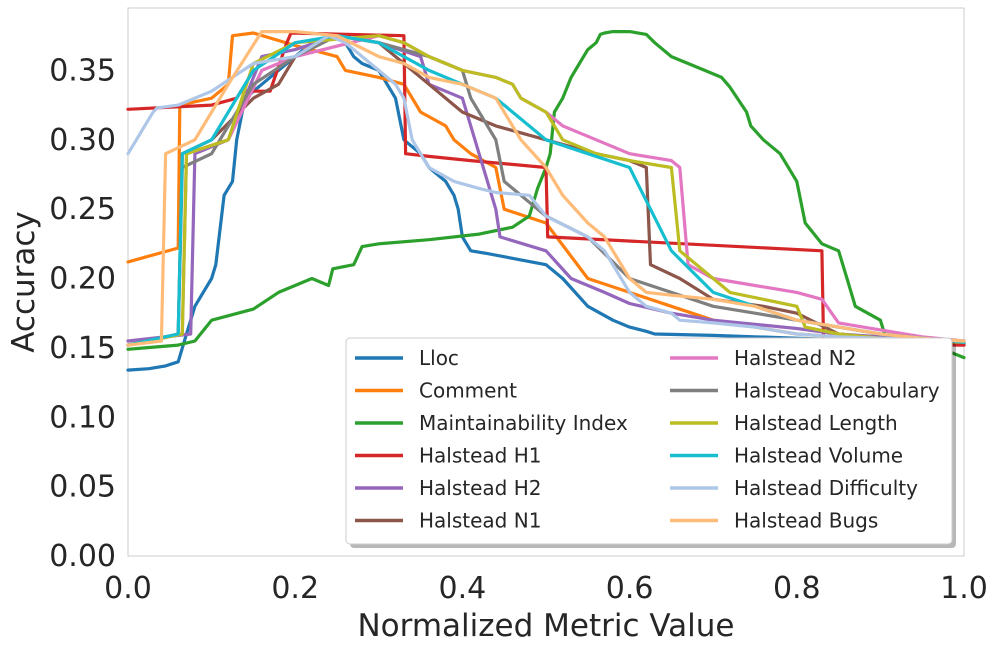 This screenshot has width=997, height=649. I want to click on legend-label-lloc: Lloc, so click(439, 358).